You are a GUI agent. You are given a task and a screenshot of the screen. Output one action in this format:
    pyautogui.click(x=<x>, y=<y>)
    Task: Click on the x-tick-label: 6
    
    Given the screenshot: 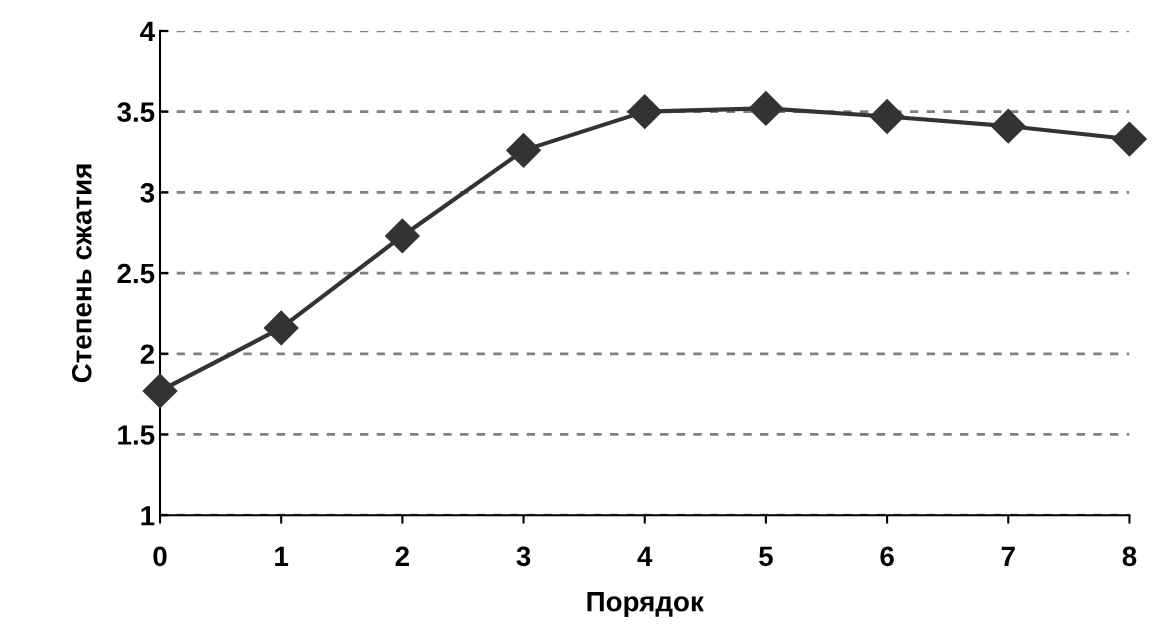 What is the action you would take?
    pyautogui.click(x=887, y=556)
    